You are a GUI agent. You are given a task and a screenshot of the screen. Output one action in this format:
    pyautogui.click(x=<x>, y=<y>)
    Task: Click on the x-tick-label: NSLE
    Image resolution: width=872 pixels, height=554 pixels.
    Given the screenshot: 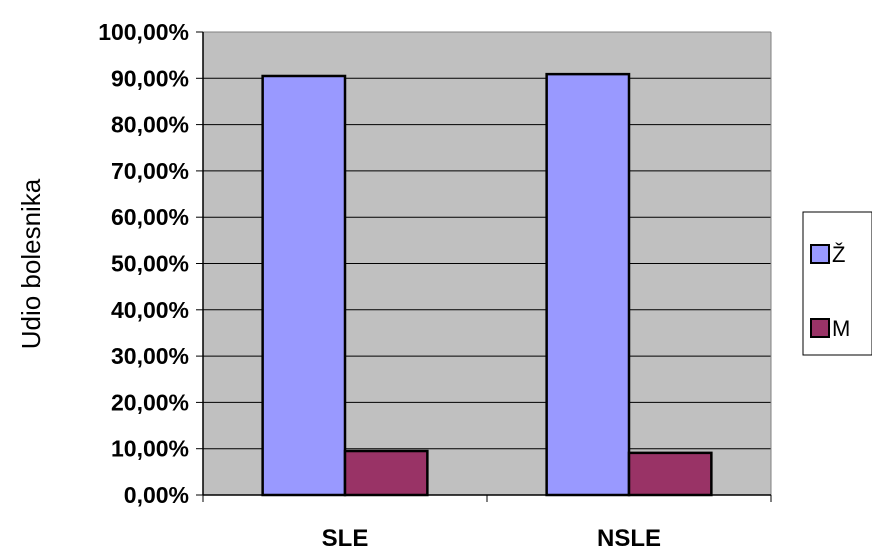 What is the action you would take?
    pyautogui.click(x=629, y=538)
    